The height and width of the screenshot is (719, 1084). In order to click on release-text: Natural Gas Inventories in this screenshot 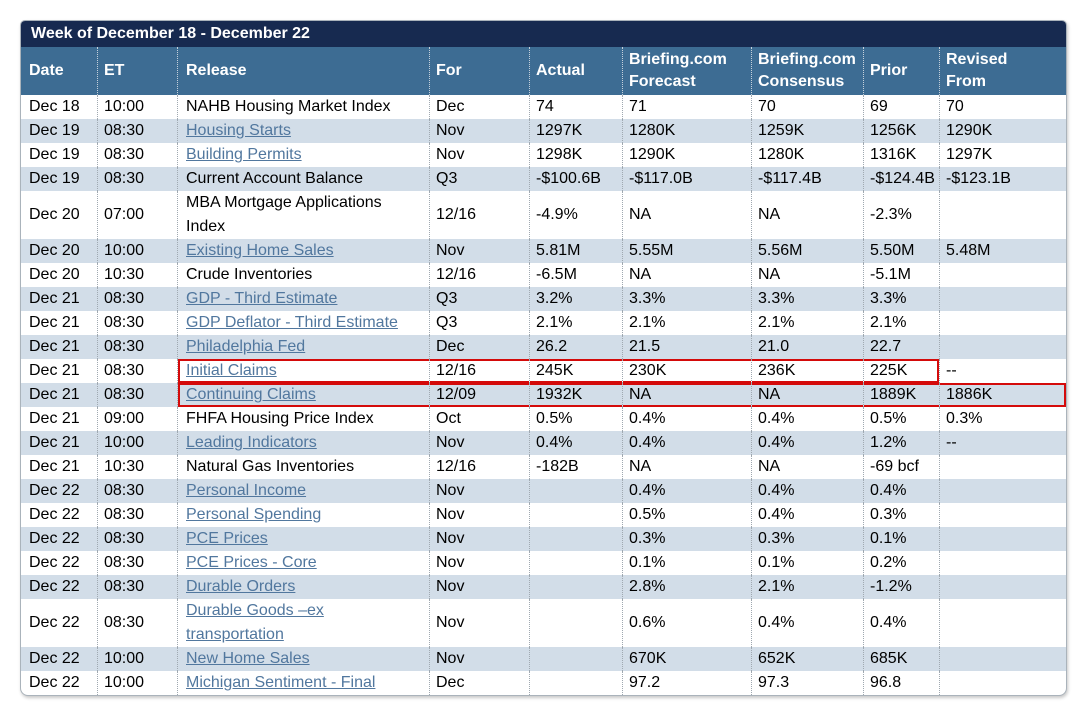, I will do `click(270, 466)`.